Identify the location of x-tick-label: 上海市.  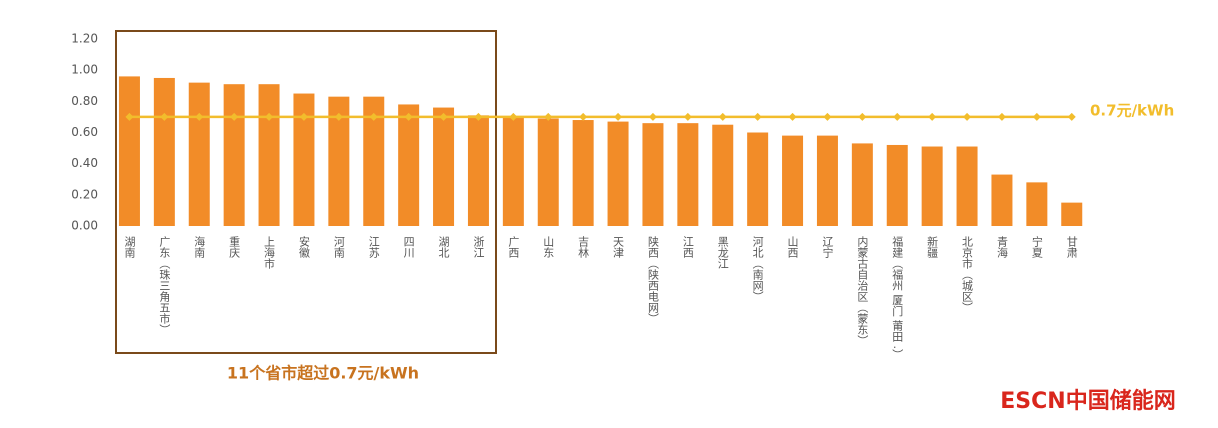
(269, 253).